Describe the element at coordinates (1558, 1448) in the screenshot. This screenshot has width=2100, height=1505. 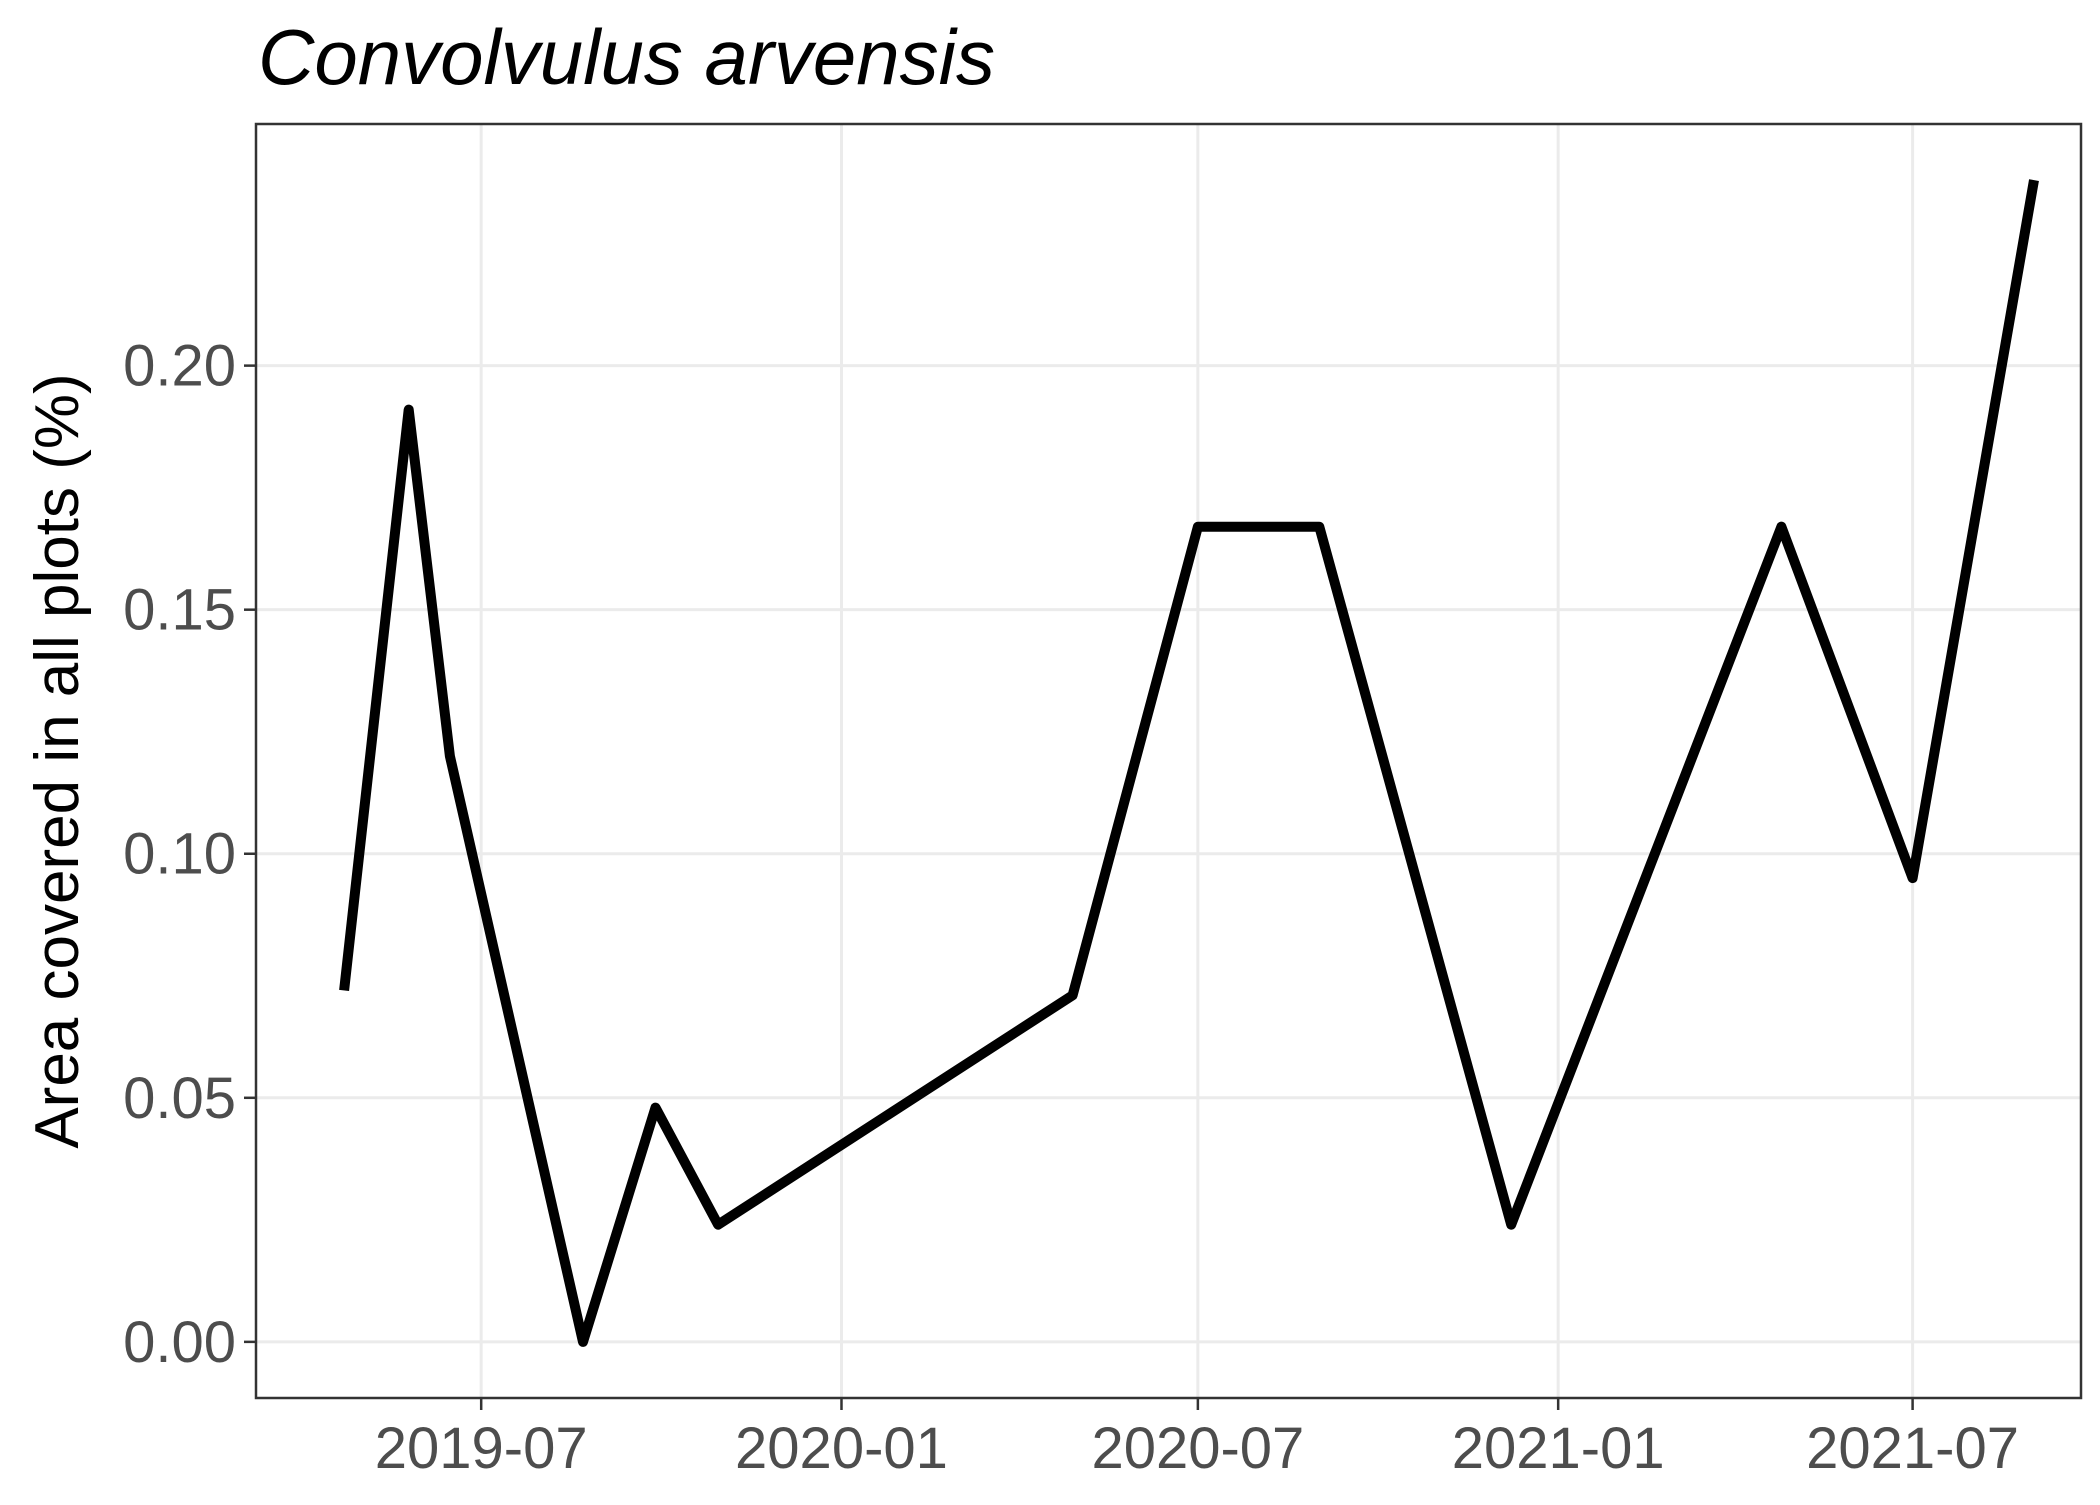
I see `x-tick-label: 2021-01` at that location.